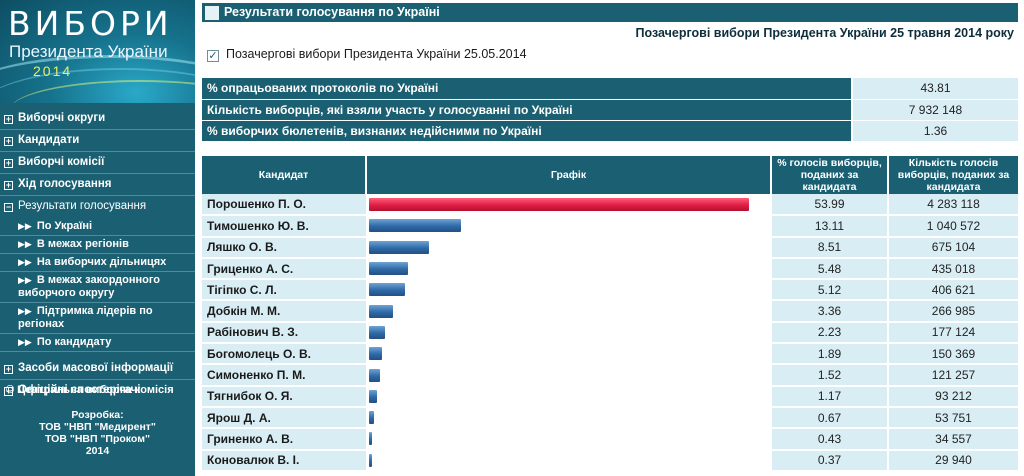  I want to click on column-header-graph: Графік, so click(569, 175).